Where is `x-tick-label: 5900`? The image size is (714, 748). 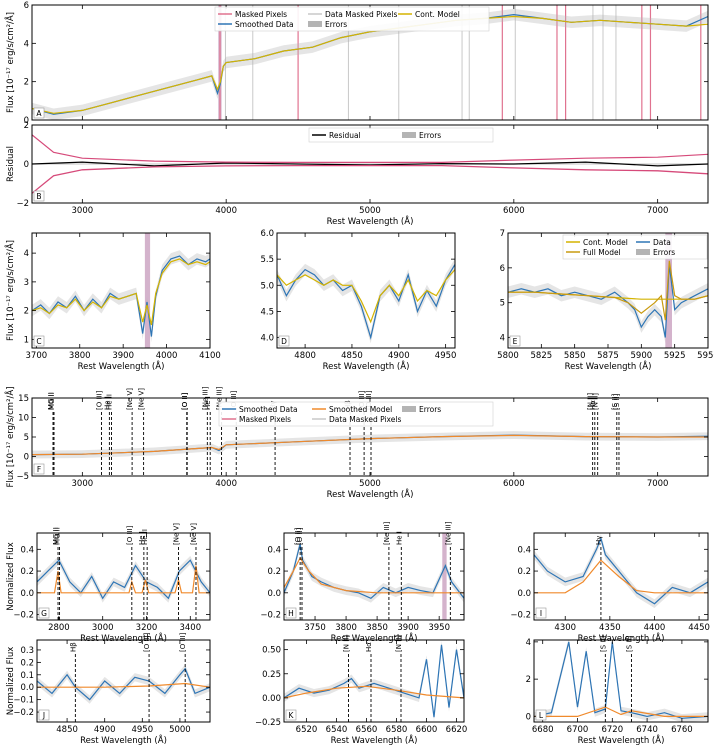
x-tick-label: 5900 is located at coordinates (642, 356).